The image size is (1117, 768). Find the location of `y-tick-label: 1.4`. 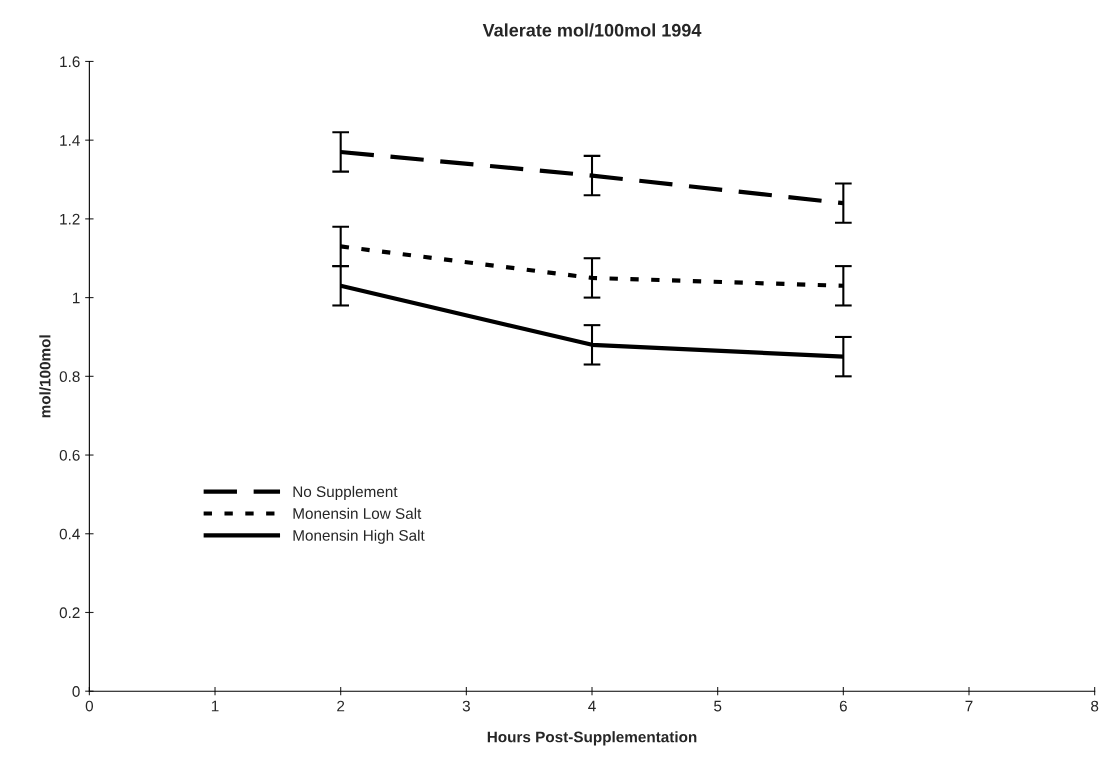

y-tick-label: 1.4 is located at coordinates (70, 140).